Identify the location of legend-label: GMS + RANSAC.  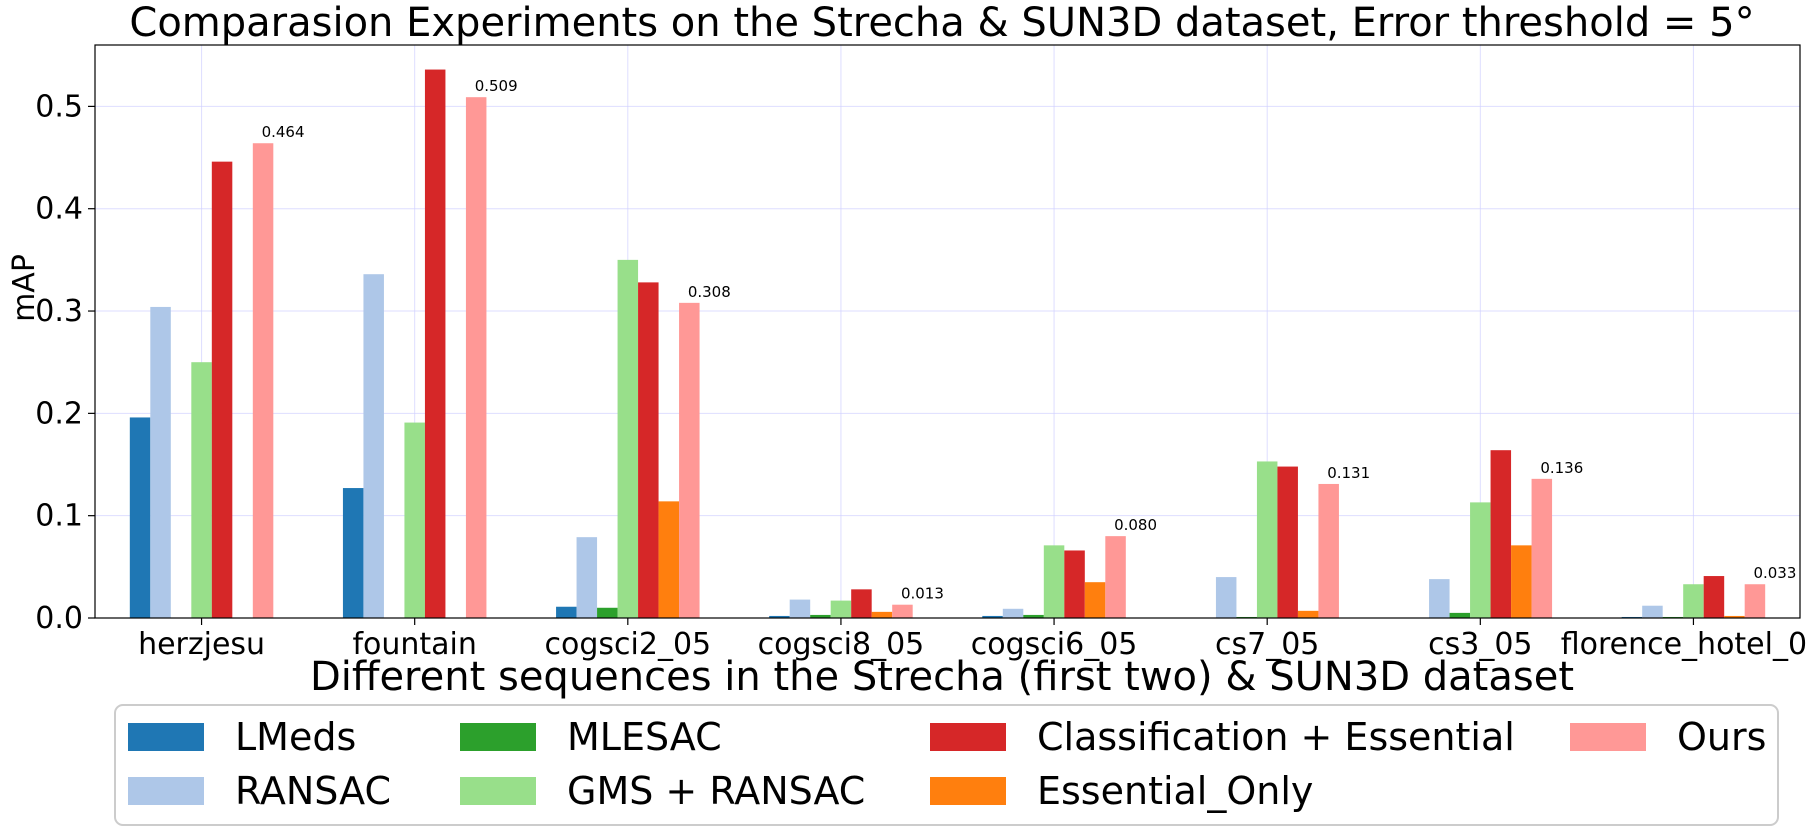
(716, 791).